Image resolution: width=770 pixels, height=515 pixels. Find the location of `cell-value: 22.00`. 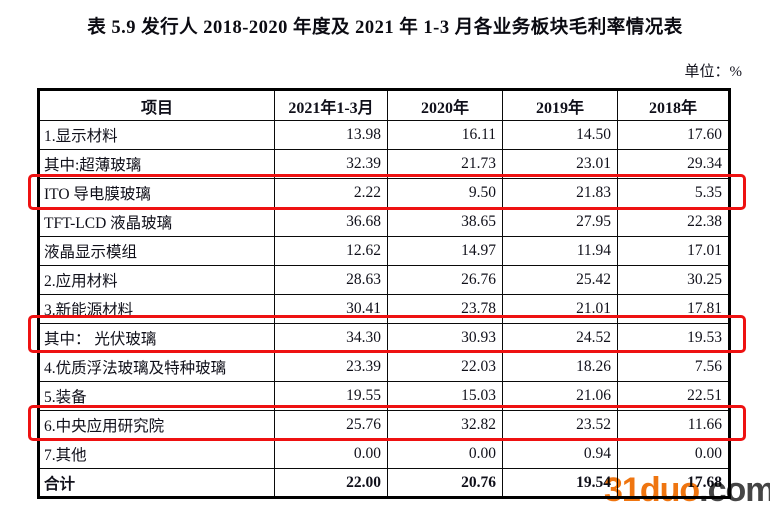

cell-value: 22.00 is located at coordinates (331, 483).